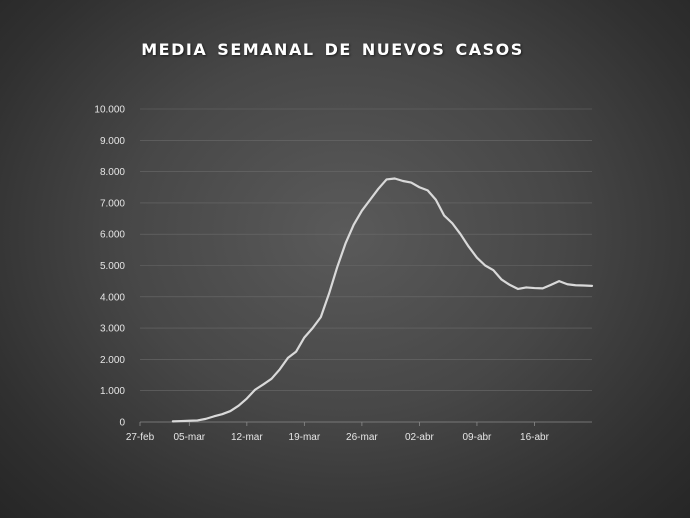 The width and height of the screenshot is (690, 518). Describe the element at coordinates (109, 110) in the screenshot. I see `y-tick-label: 10.000` at that location.